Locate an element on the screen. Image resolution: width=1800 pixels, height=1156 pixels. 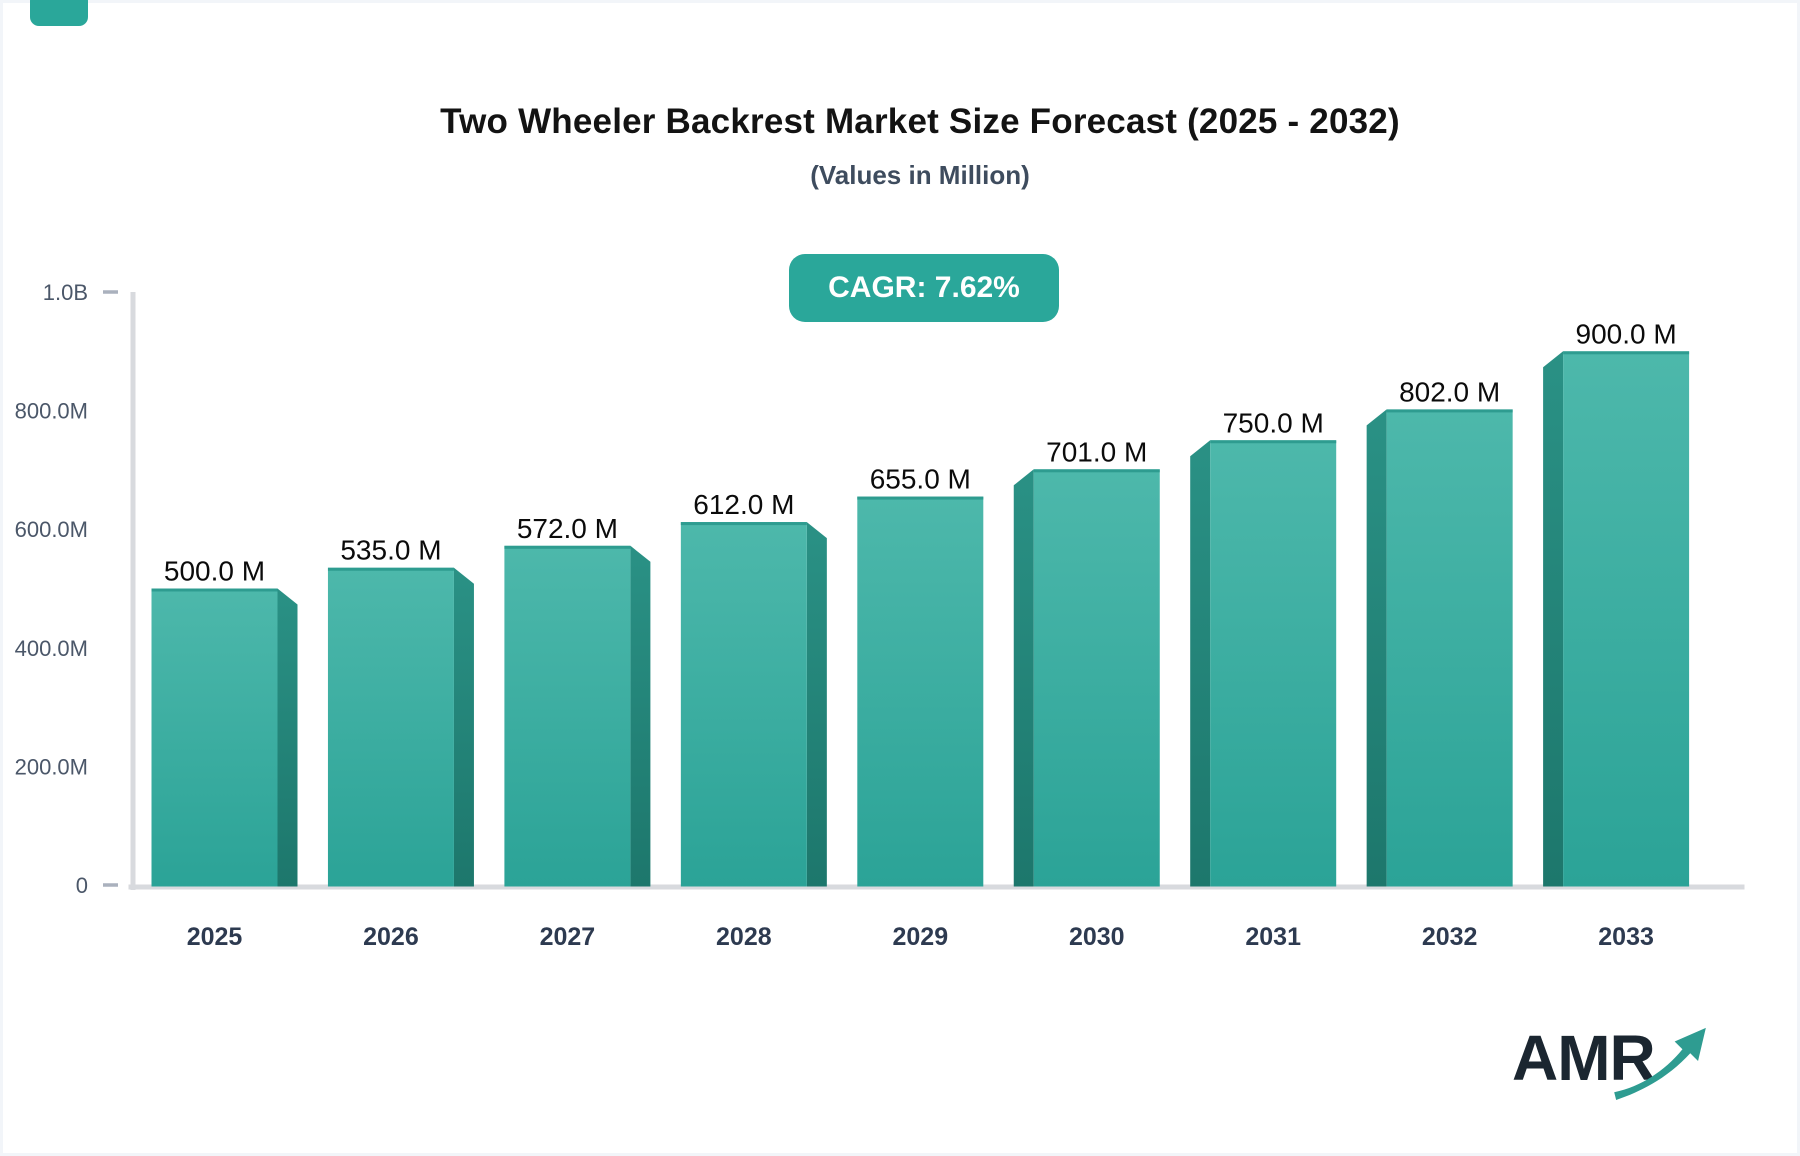
brand-corner-tab is located at coordinates (59, 13).